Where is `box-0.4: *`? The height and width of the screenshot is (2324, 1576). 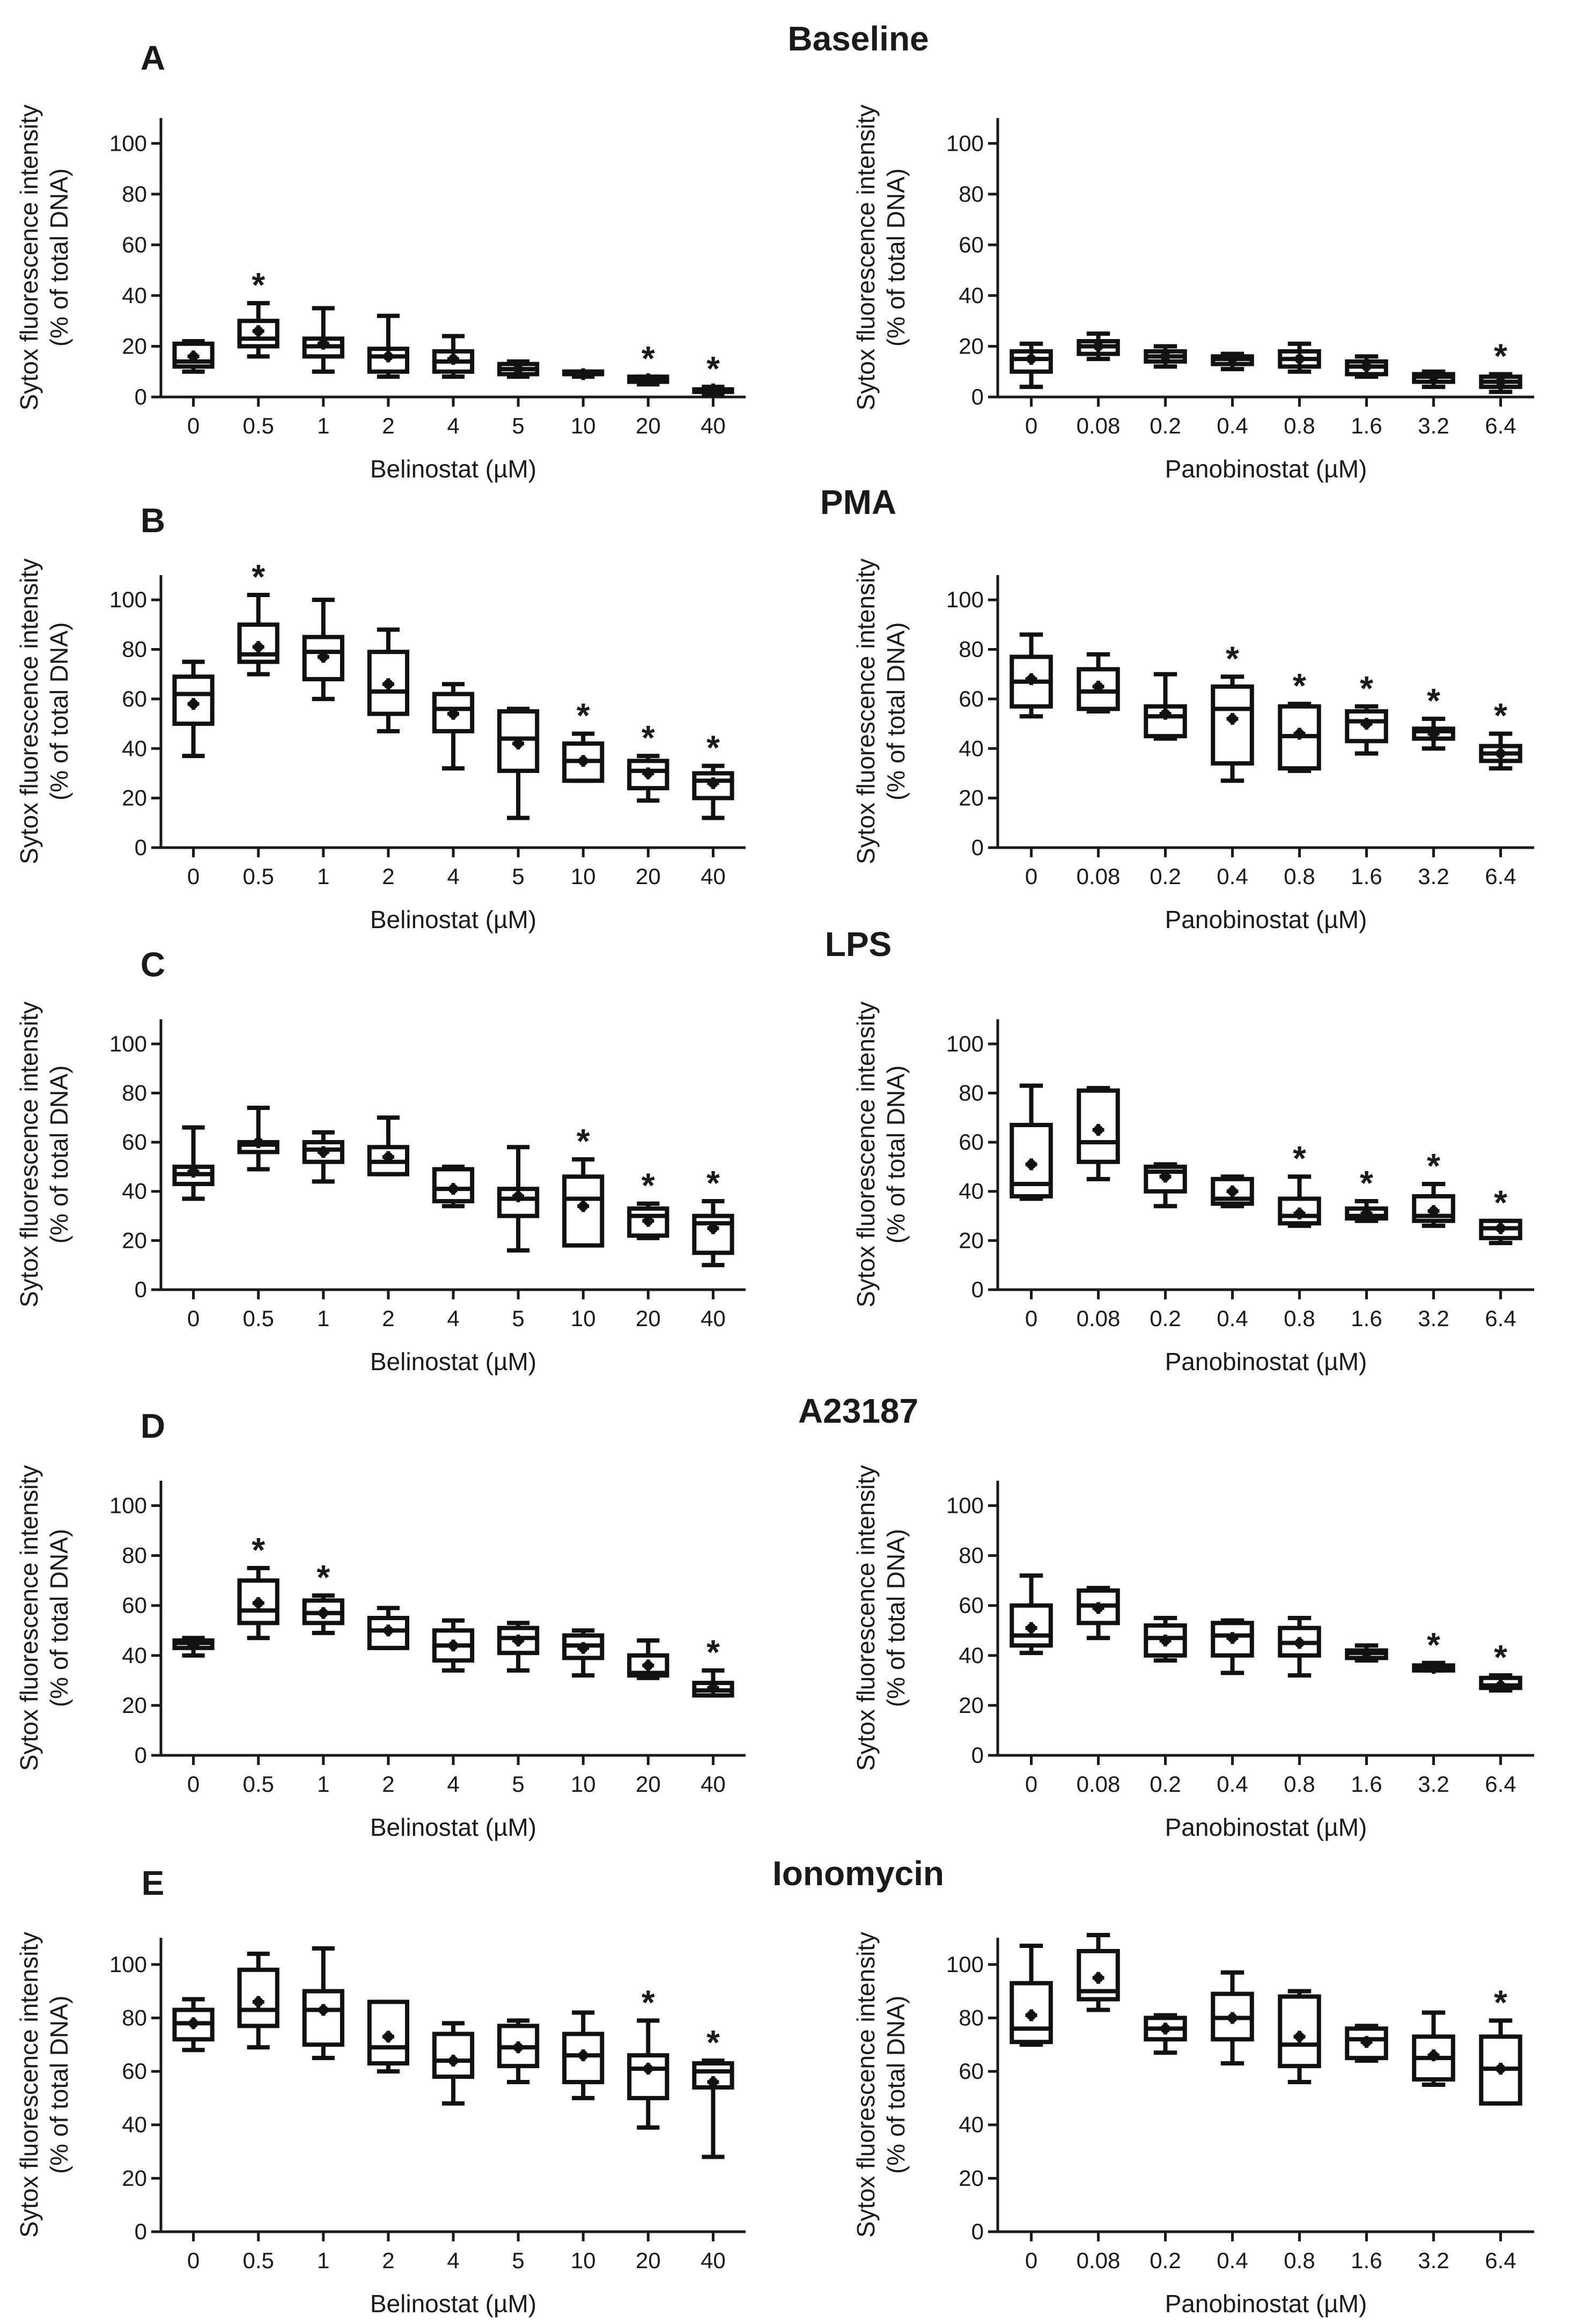
box-0.4: * is located at coordinates (1232, 711).